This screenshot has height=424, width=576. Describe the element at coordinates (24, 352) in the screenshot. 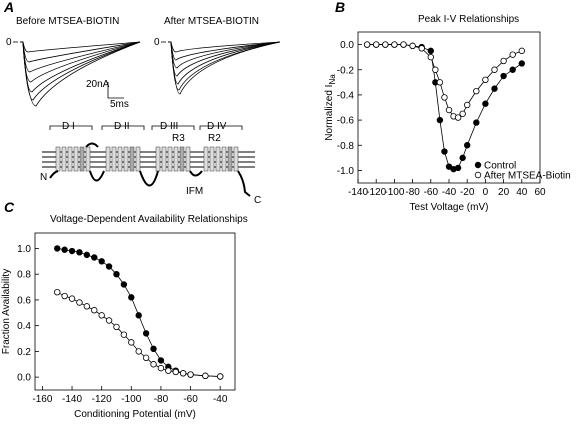

I see `y-tick-label: 0.2` at that location.